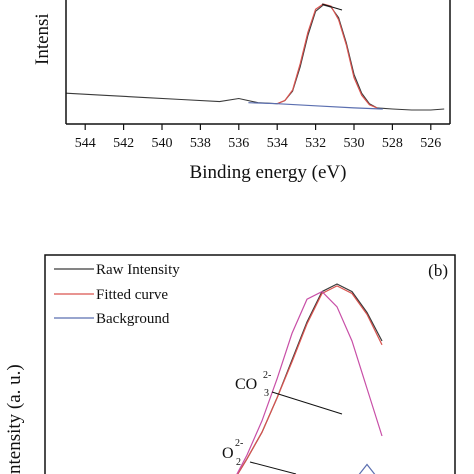  What do you see at coordinates (367, 468) in the screenshot?
I see `panel-b-series-background_component` at bounding box center [367, 468].